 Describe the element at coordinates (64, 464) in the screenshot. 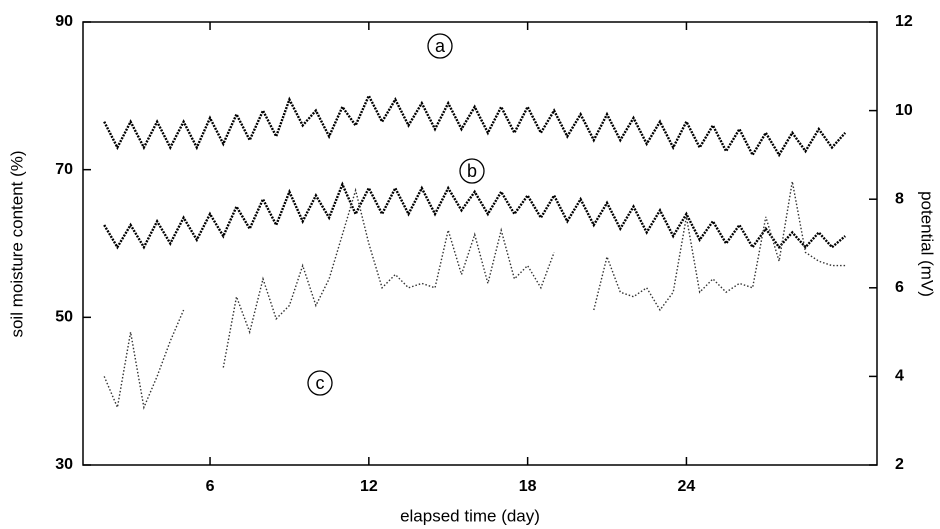

I see `y-tick-label: 30` at that location.